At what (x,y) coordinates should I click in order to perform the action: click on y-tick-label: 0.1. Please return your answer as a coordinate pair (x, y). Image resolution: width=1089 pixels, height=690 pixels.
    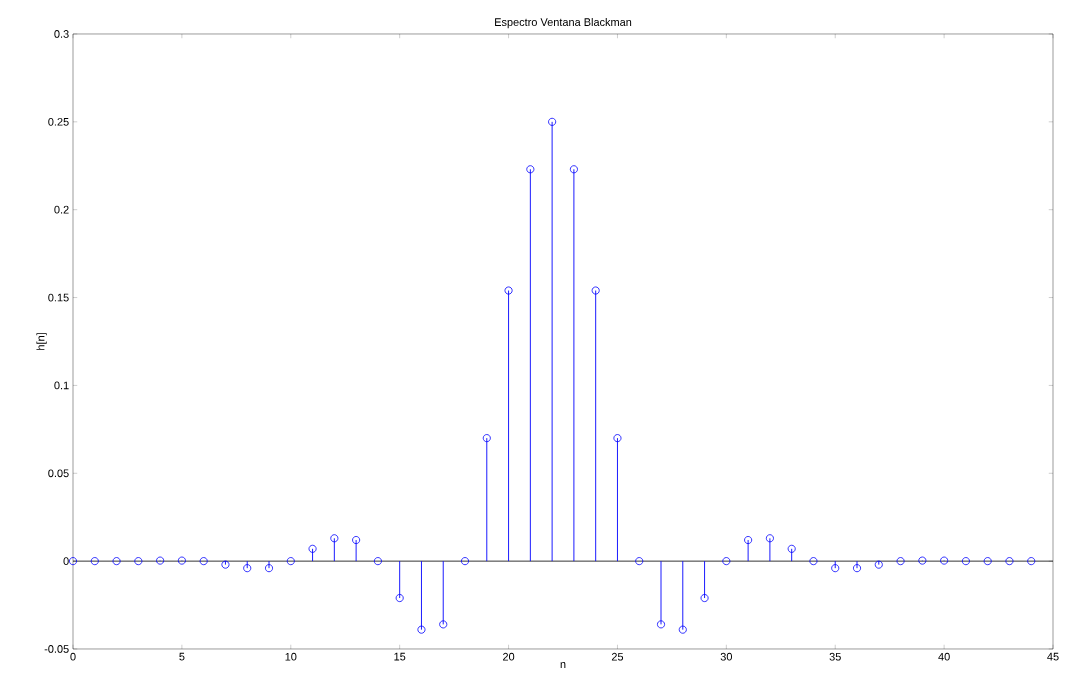
    Looking at the image, I should click on (61, 385).